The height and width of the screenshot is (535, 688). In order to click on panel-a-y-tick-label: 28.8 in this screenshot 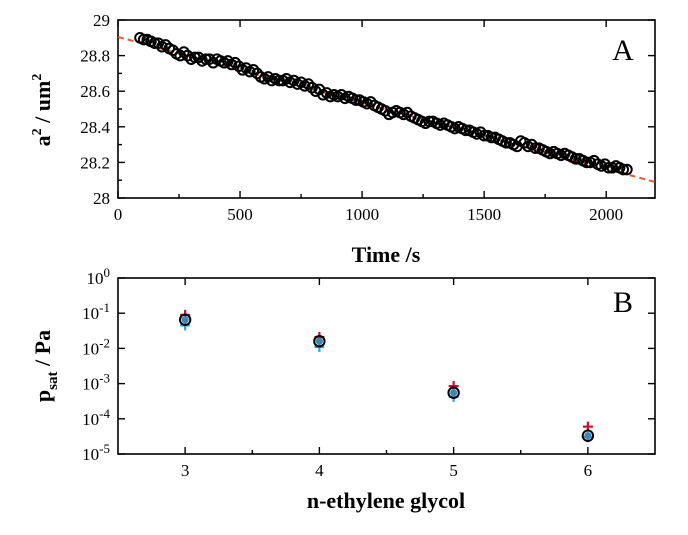, I will do `click(95, 56)`.